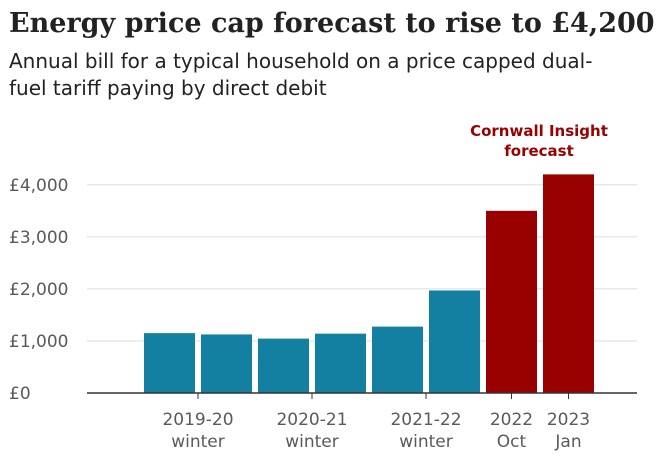  I want to click on y-tick-label: £4,000, so click(38, 186).